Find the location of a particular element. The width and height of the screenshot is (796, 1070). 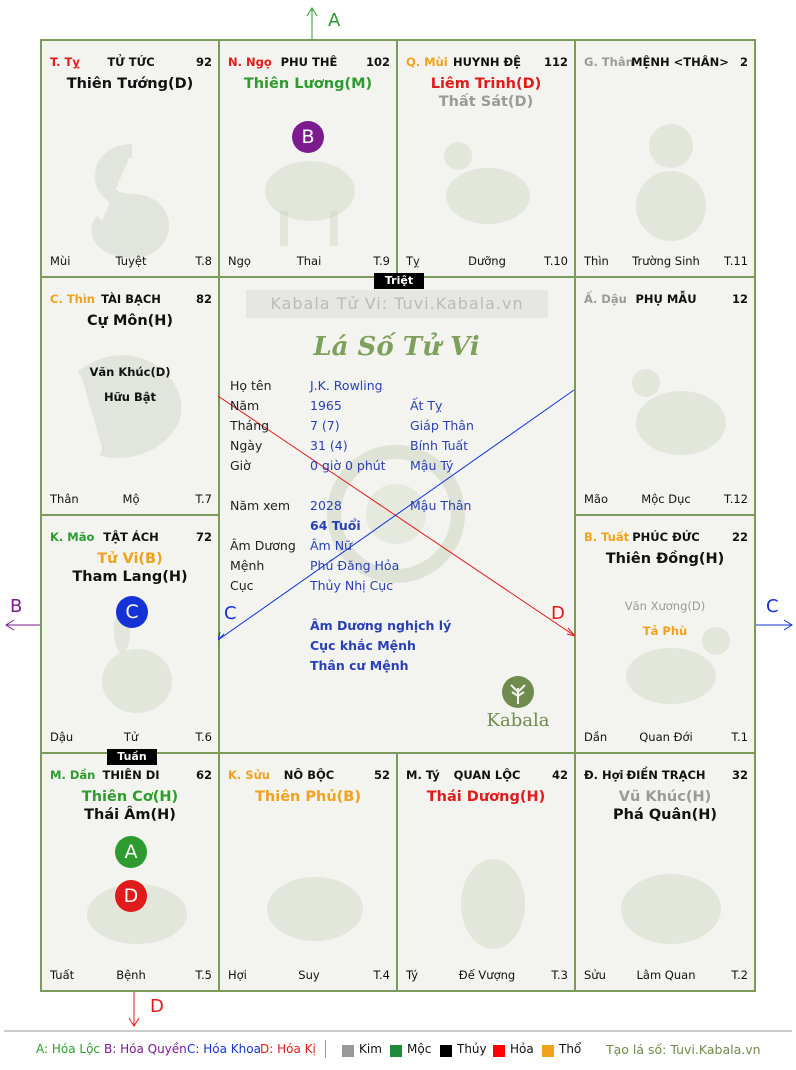

label-name: Họ tên is located at coordinates (251, 385).